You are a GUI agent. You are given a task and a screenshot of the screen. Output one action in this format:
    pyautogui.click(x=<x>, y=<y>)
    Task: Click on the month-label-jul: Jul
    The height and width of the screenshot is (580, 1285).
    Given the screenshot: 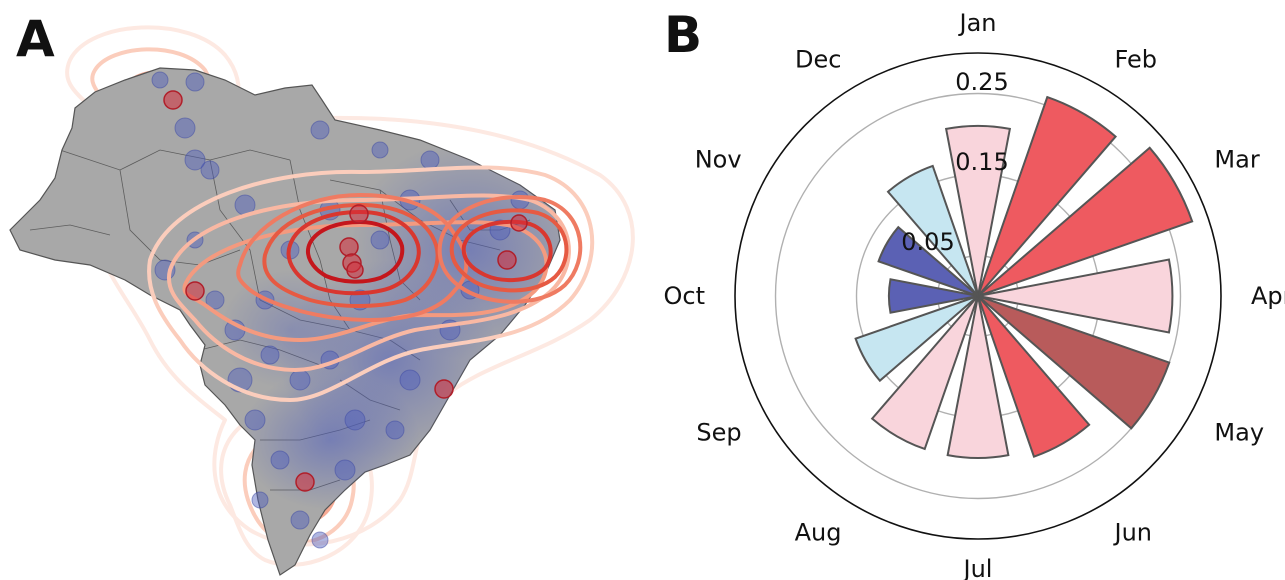 What is the action you would take?
    pyautogui.click(x=977, y=567)
    